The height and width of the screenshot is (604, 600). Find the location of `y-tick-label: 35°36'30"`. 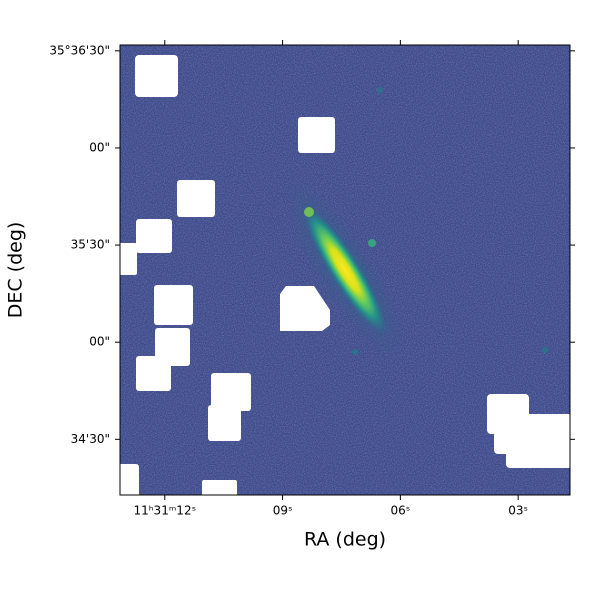

y-tick-label: 35°36'30" is located at coordinates (79, 50).